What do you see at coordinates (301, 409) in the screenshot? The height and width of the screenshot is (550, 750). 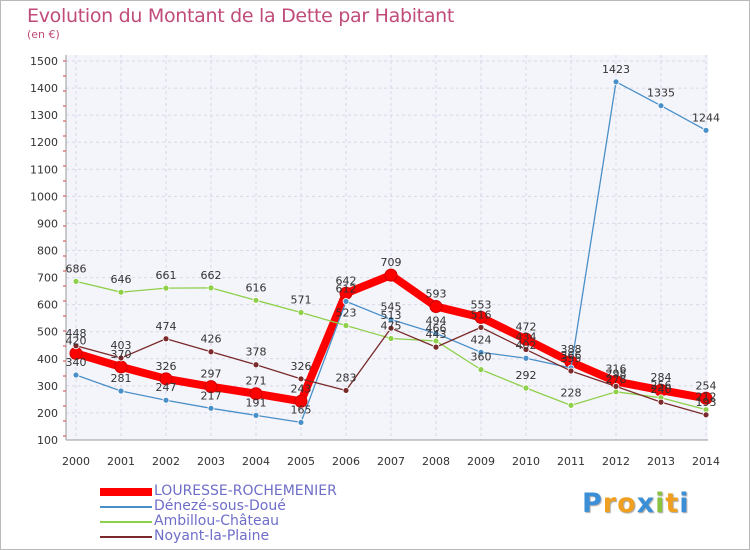 I see `data-label: 165` at bounding box center [301, 409].